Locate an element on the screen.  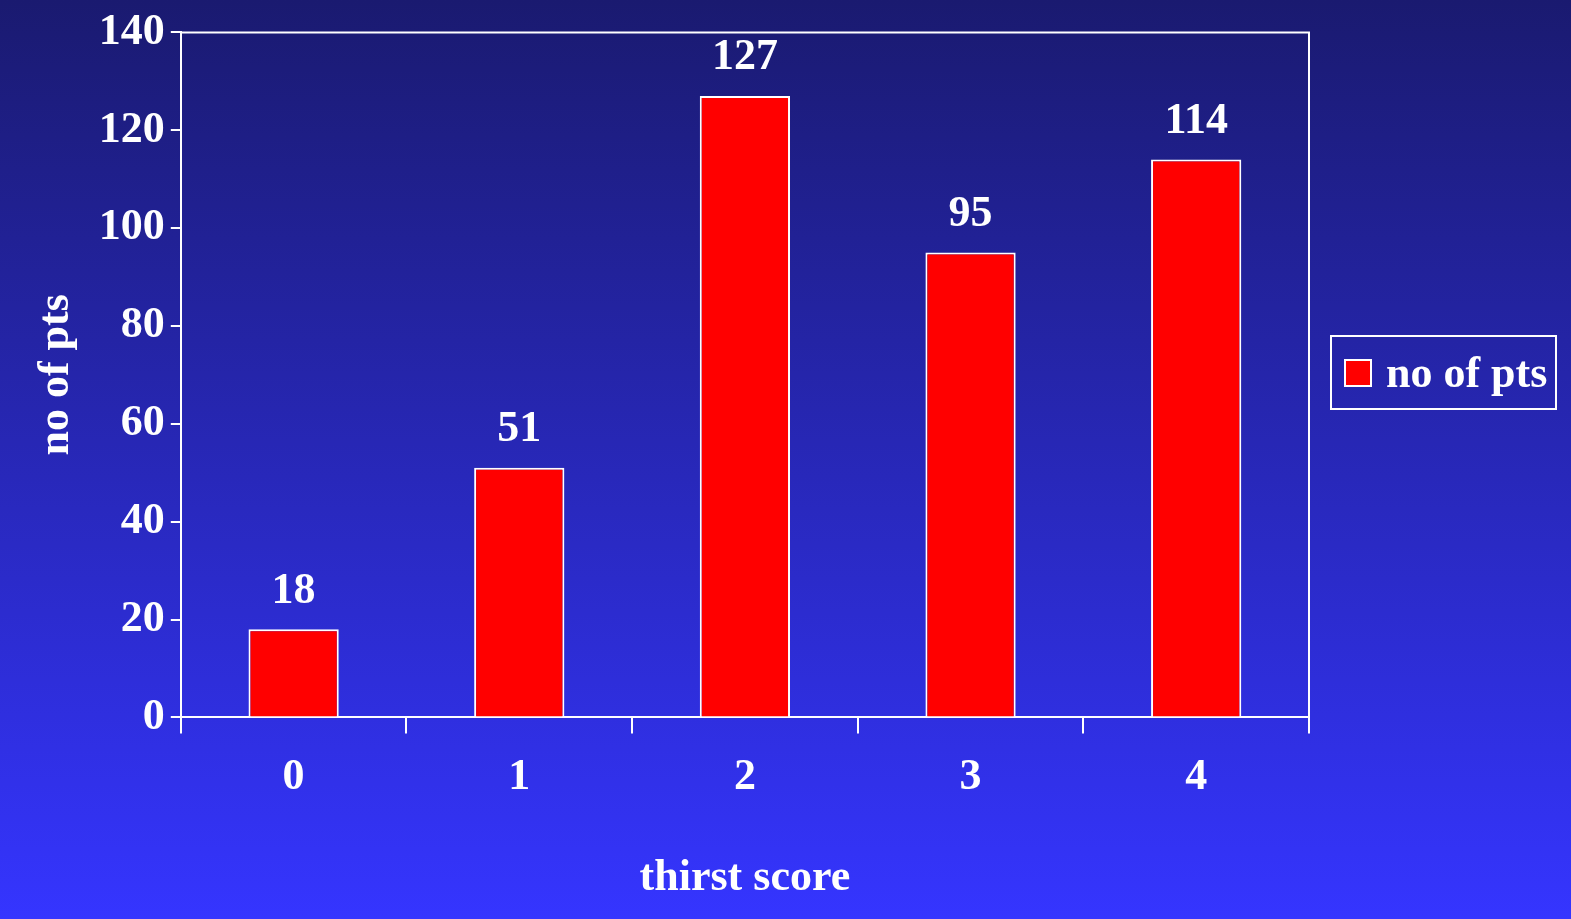
data-label: 95 is located at coordinates (970, 211).